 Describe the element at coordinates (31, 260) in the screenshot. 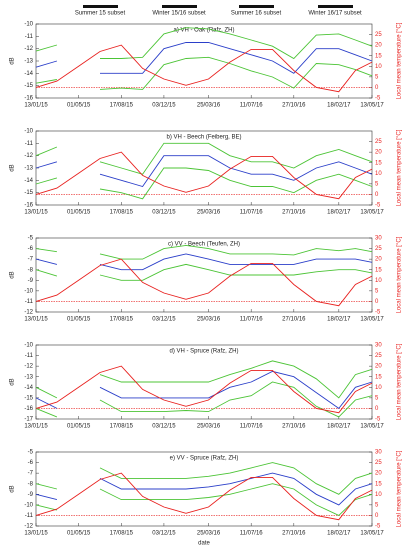

I see `y-tick-label: -7` at that location.